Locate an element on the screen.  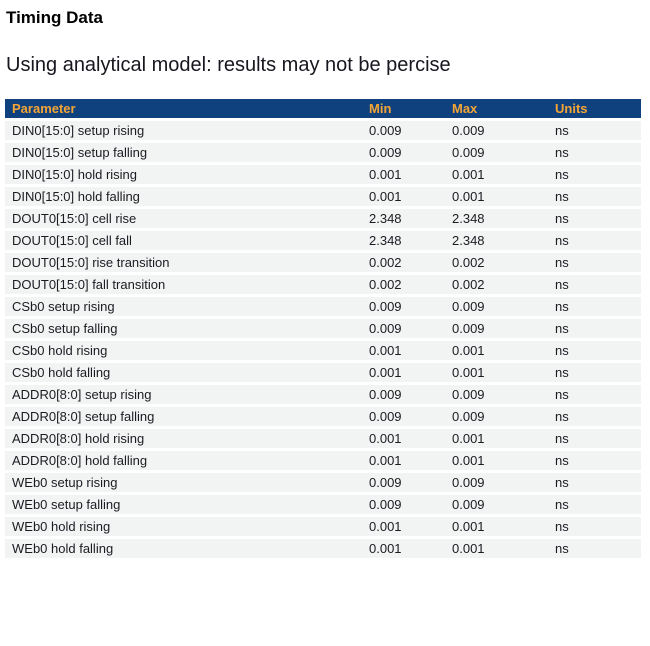
table-header-row: Parameter Min Max Units is located at coordinates (323, 110).